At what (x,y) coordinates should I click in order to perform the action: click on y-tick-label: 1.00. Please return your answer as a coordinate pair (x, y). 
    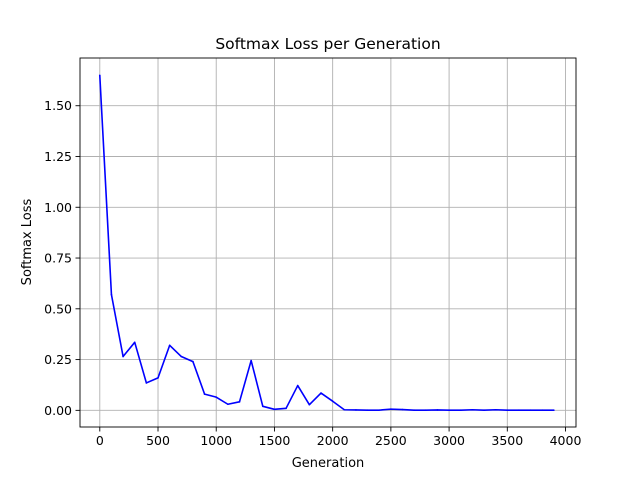
    Looking at the image, I should click on (58, 207).